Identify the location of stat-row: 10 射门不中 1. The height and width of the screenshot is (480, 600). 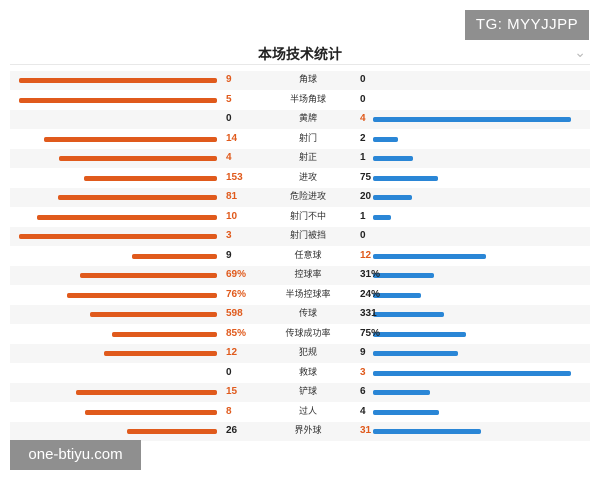
(300, 217).